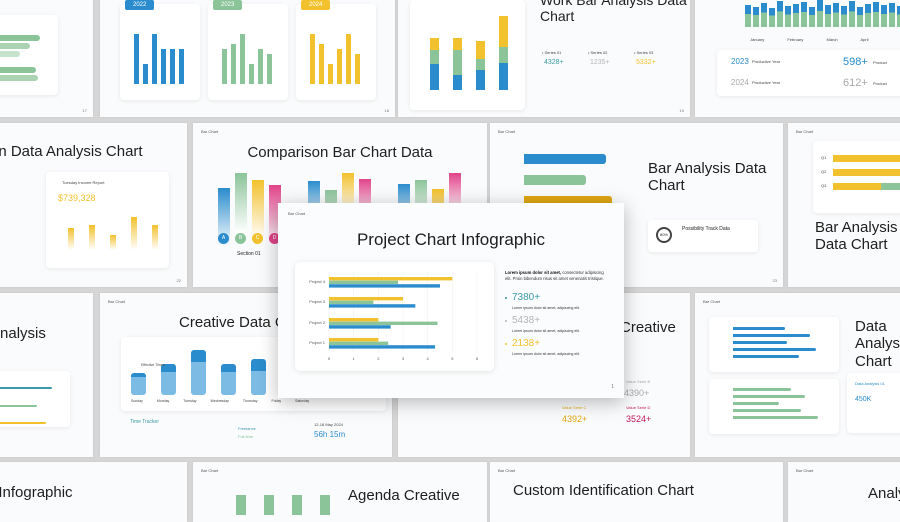  Describe the element at coordinates (340, 492) in the screenshot. I see `slide-thumbnail-agenda: Bar Chart Agenda Creative` at that location.